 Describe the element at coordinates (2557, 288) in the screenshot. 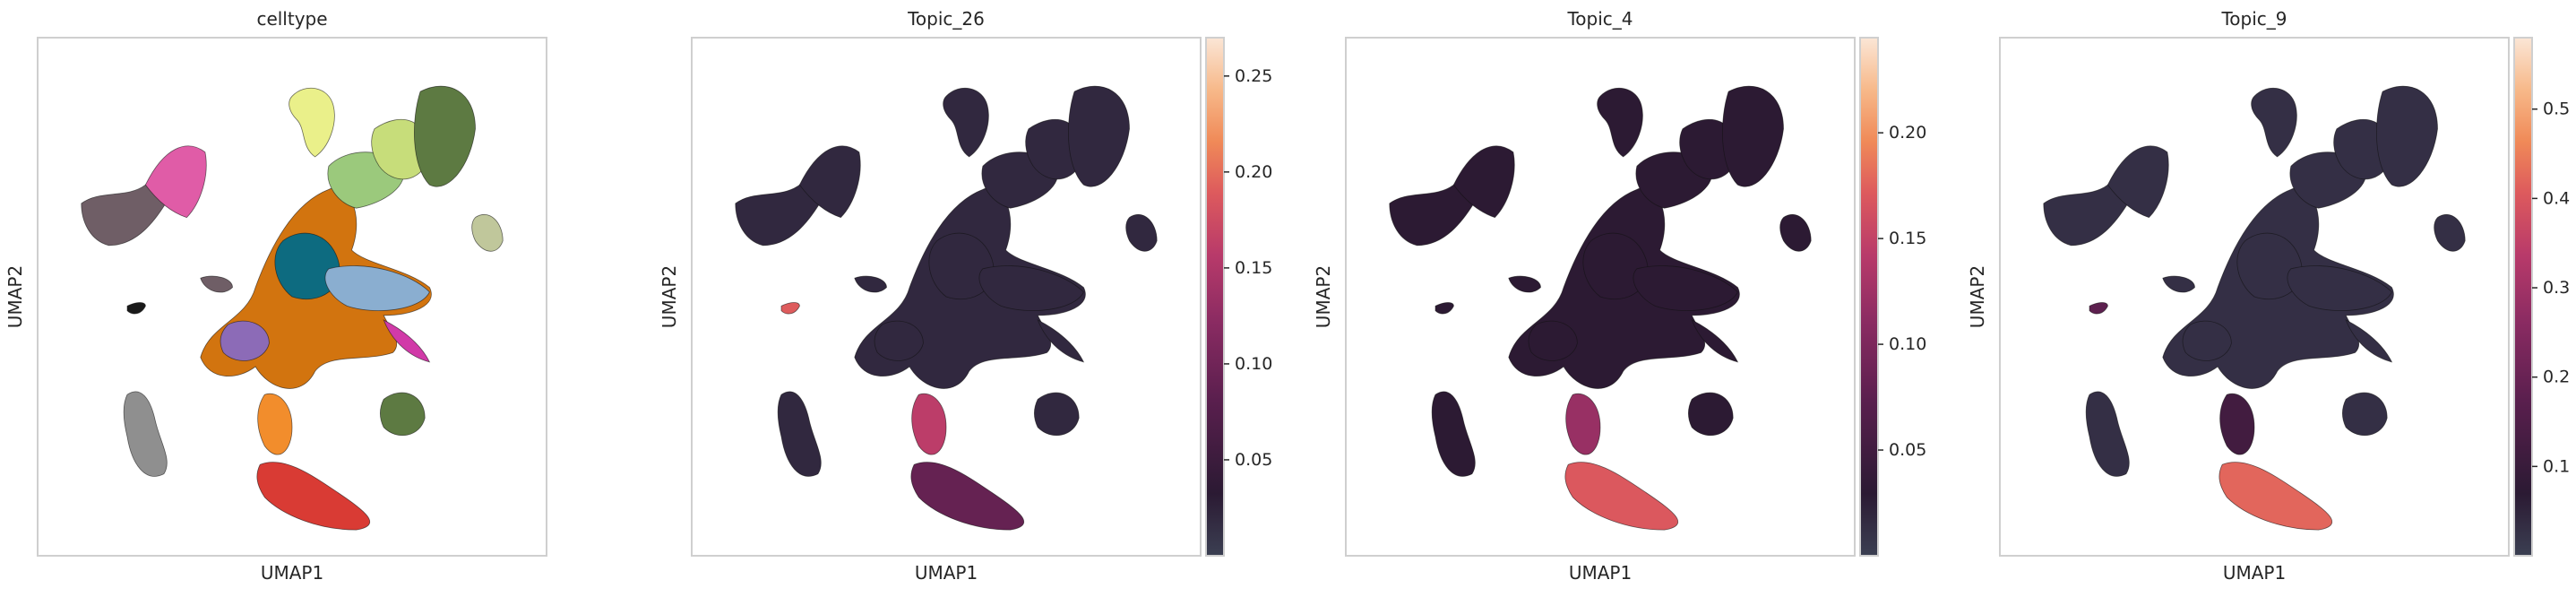

I see `colorbar-tick-label: 0.3` at that location.